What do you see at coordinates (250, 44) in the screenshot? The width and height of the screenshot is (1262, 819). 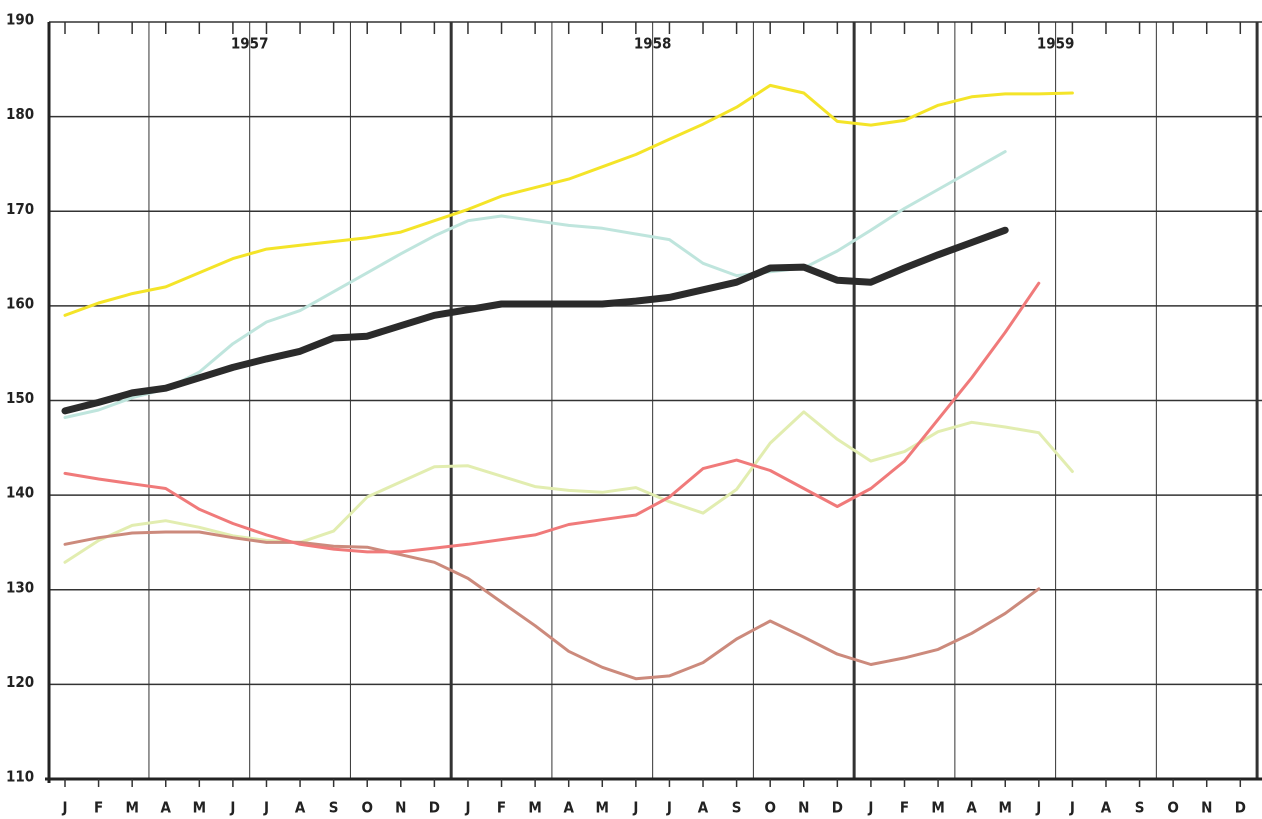 I see `year-label: 1957` at bounding box center [250, 44].